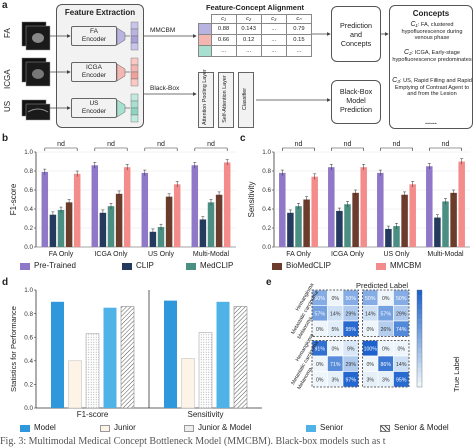  I want to click on icga-encoder-line1: ICGA, so click(94, 67).